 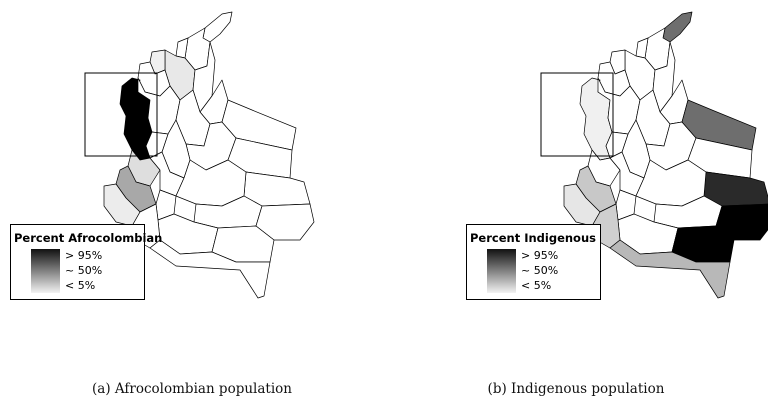 I want to click on caption-label: (a), so click(x=101, y=389).